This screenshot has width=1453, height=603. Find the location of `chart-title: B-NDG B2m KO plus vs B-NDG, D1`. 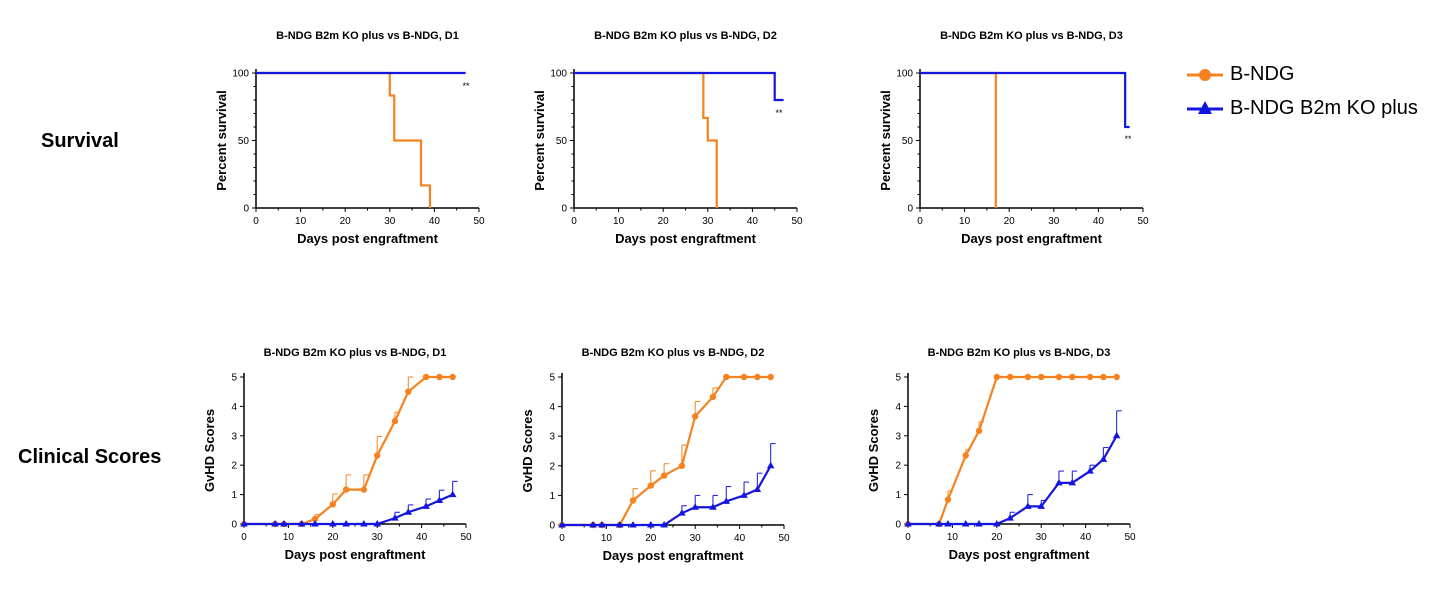

chart-title: B-NDG B2m KO plus vs B-NDG, D1 is located at coordinates (355, 353).